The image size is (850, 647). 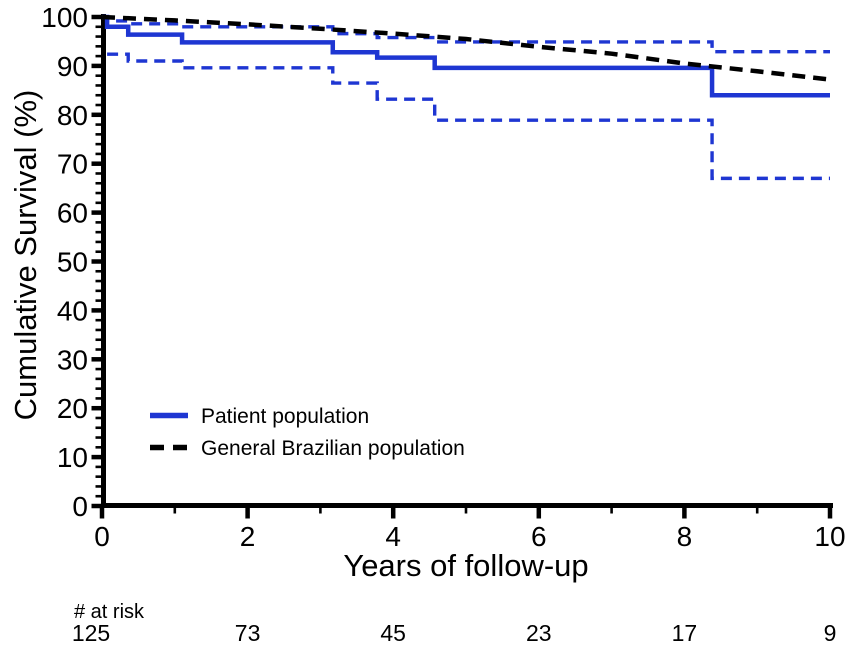 I want to click on x-tick-label: 10, so click(x=829, y=536).